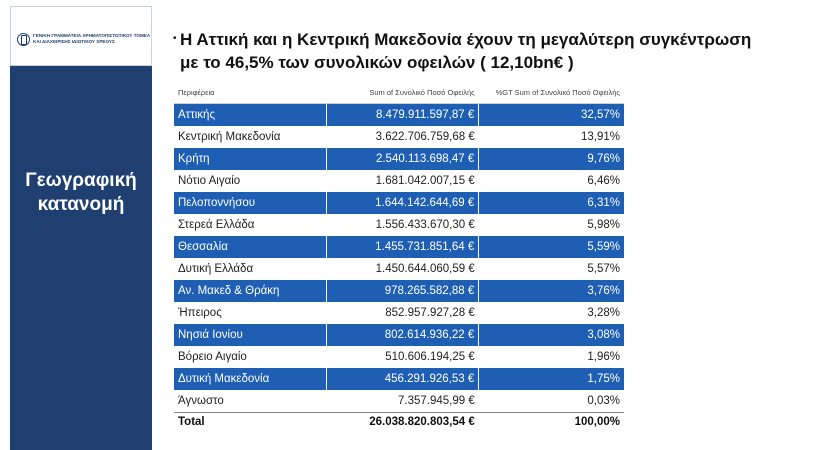 This screenshot has width=836, height=450. Describe the element at coordinates (551, 247) in the screenshot. I see `percent-cell: 5,59%` at that location.